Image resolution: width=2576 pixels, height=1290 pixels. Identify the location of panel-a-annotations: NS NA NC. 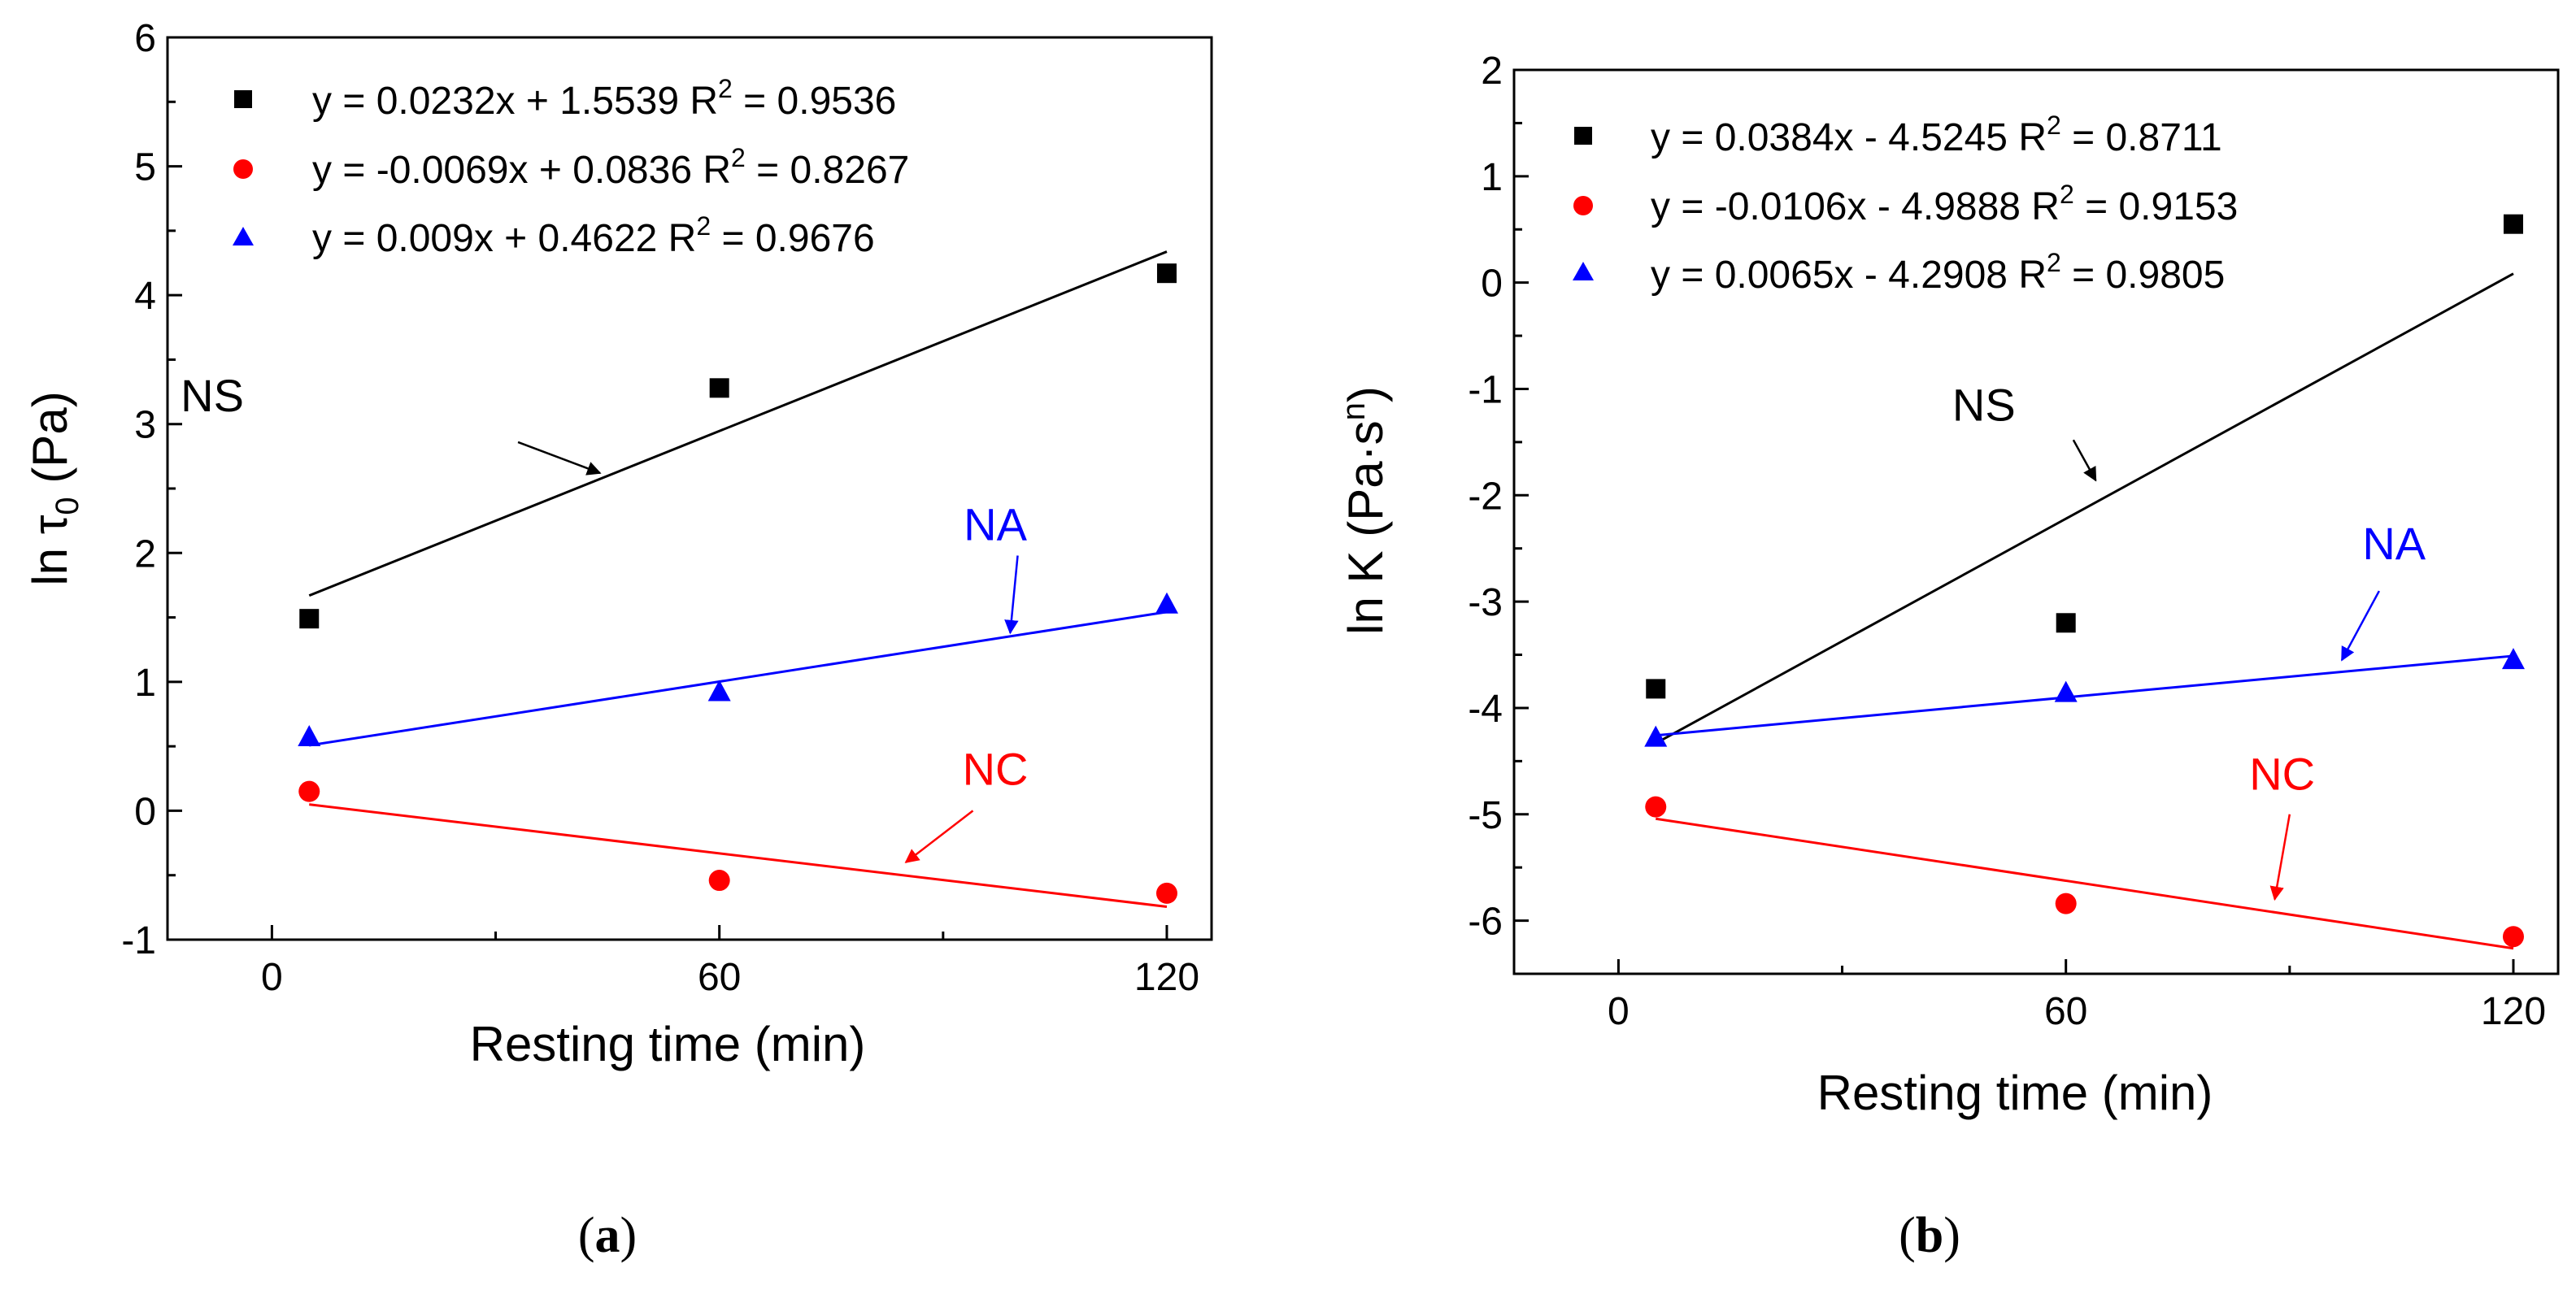
(605, 616).